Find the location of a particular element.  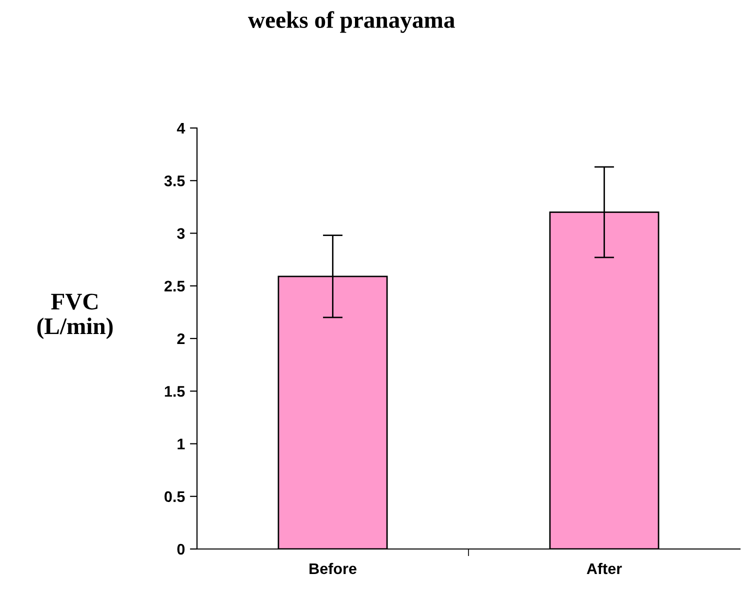

x-tick-label: After is located at coordinates (604, 568).